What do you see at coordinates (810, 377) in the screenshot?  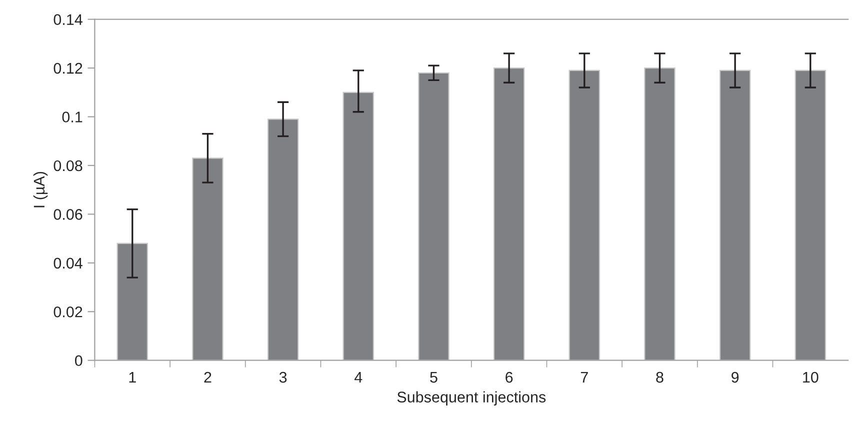 I see `x-tick-label: 10` at bounding box center [810, 377].